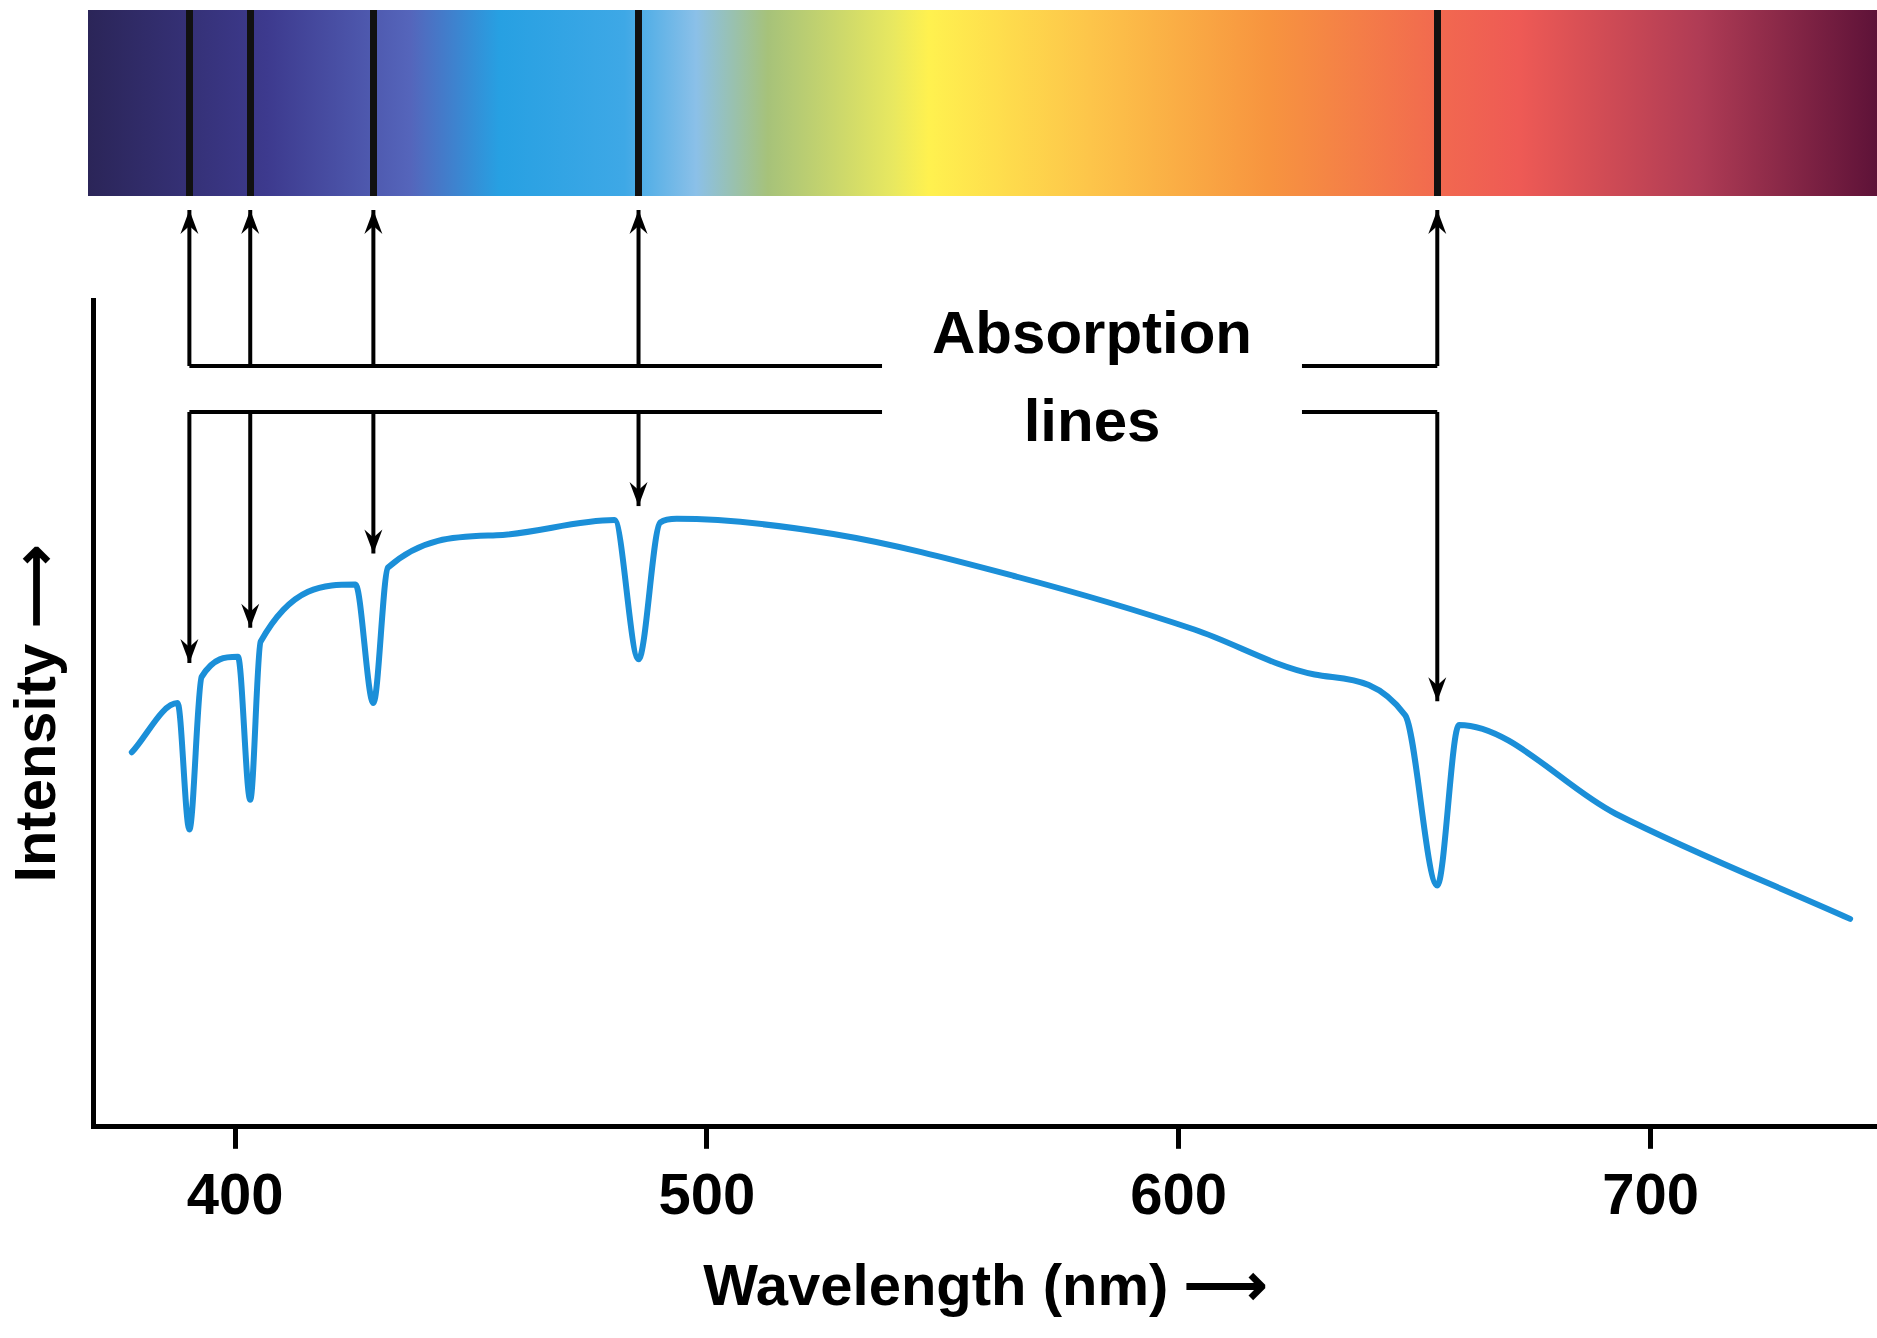  I want to click on x-tick-label: 400, so click(235, 1193).